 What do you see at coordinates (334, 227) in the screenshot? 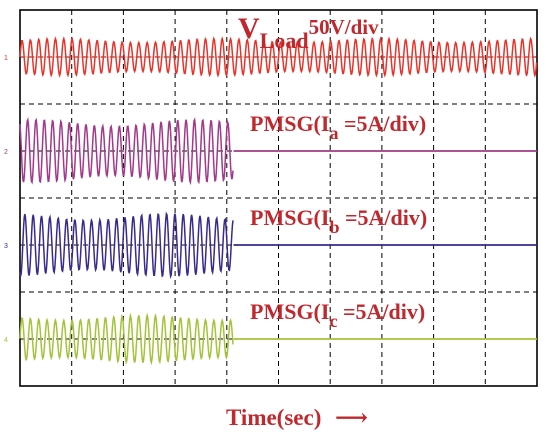
I see `channel-label-subscript: b` at bounding box center [334, 227].